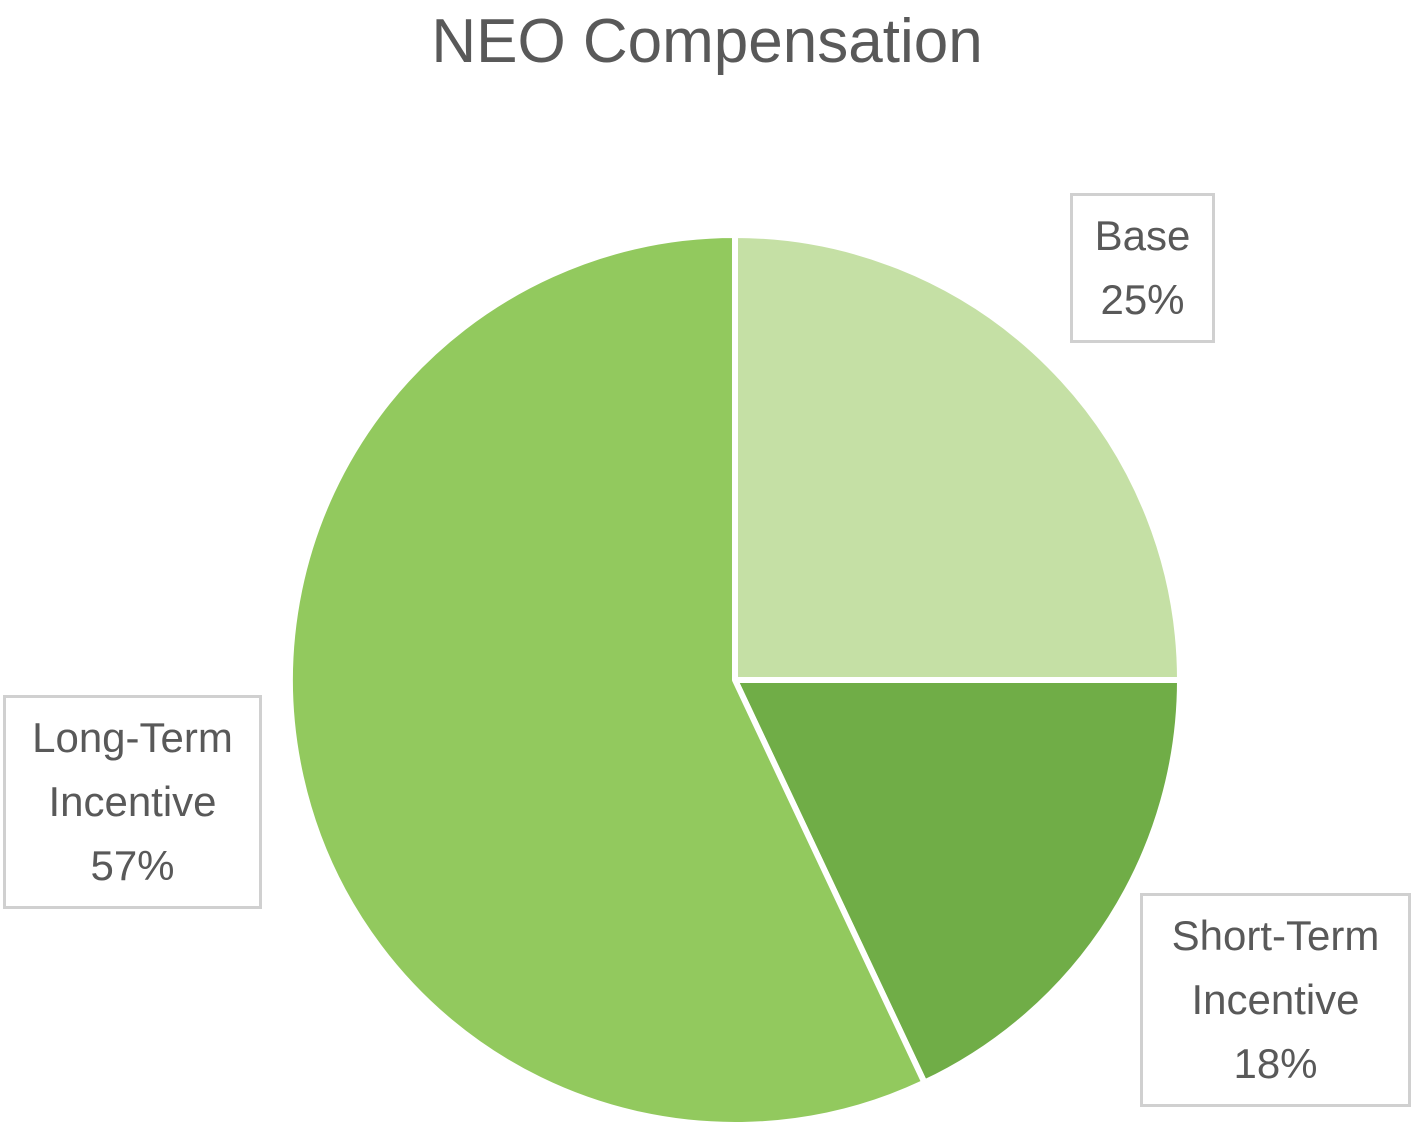 This screenshot has height=1134, width=1414. Describe the element at coordinates (1142, 235) in the screenshot. I see `label-category: Base` at that location.